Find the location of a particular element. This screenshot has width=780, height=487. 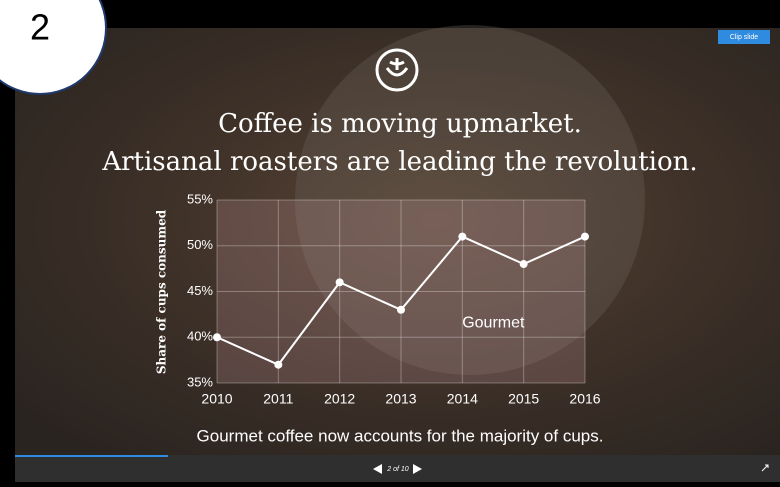

series-label: Gourmet is located at coordinates (493, 323).